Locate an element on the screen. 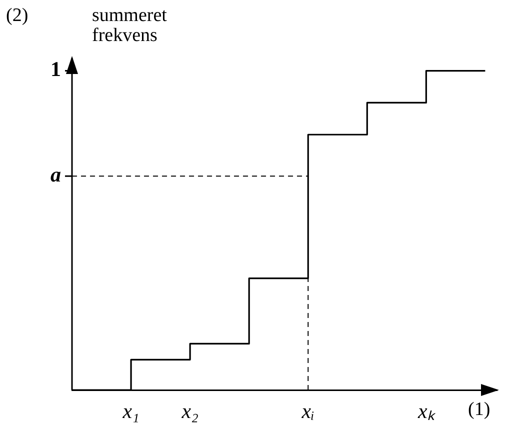  x-tick-label: x₁ is located at coordinates (131, 411).